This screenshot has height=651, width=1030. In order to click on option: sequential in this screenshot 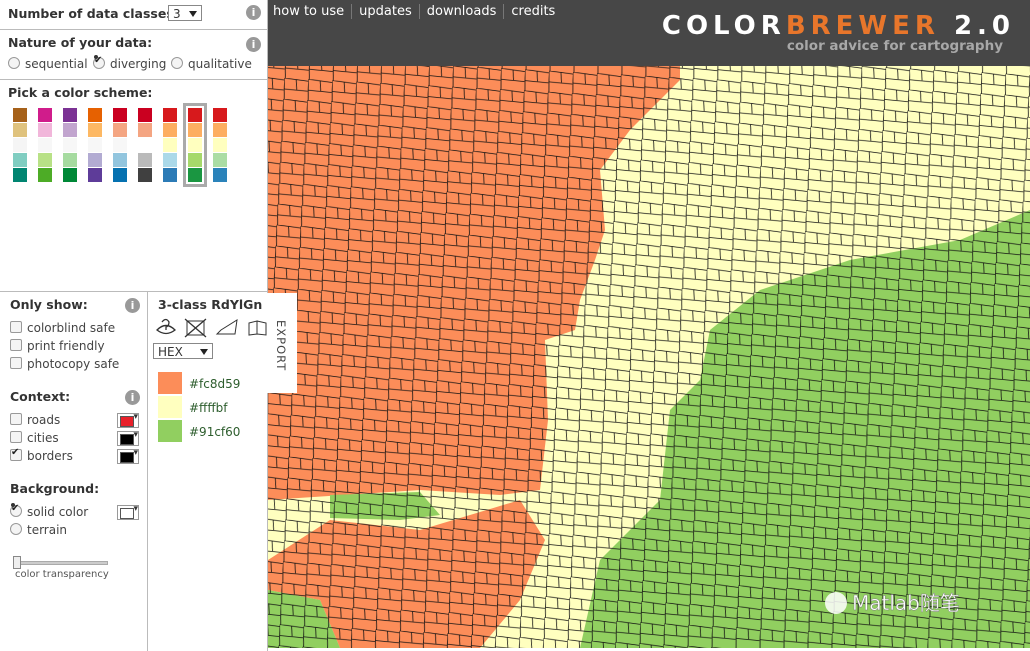, I will do `click(48, 64)`.